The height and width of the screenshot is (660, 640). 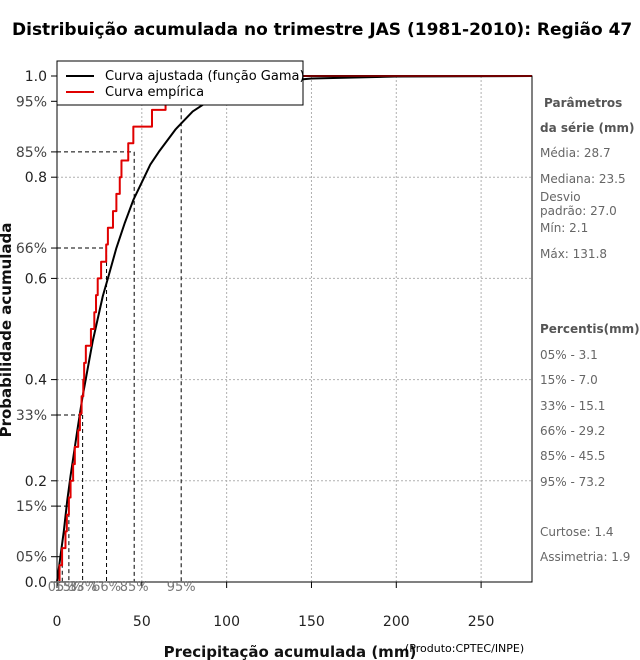 What do you see at coordinates (464, 648) in the screenshot?
I see `credit-text: (Produto:CPTEC/INPE)` at bounding box center [464, 648].